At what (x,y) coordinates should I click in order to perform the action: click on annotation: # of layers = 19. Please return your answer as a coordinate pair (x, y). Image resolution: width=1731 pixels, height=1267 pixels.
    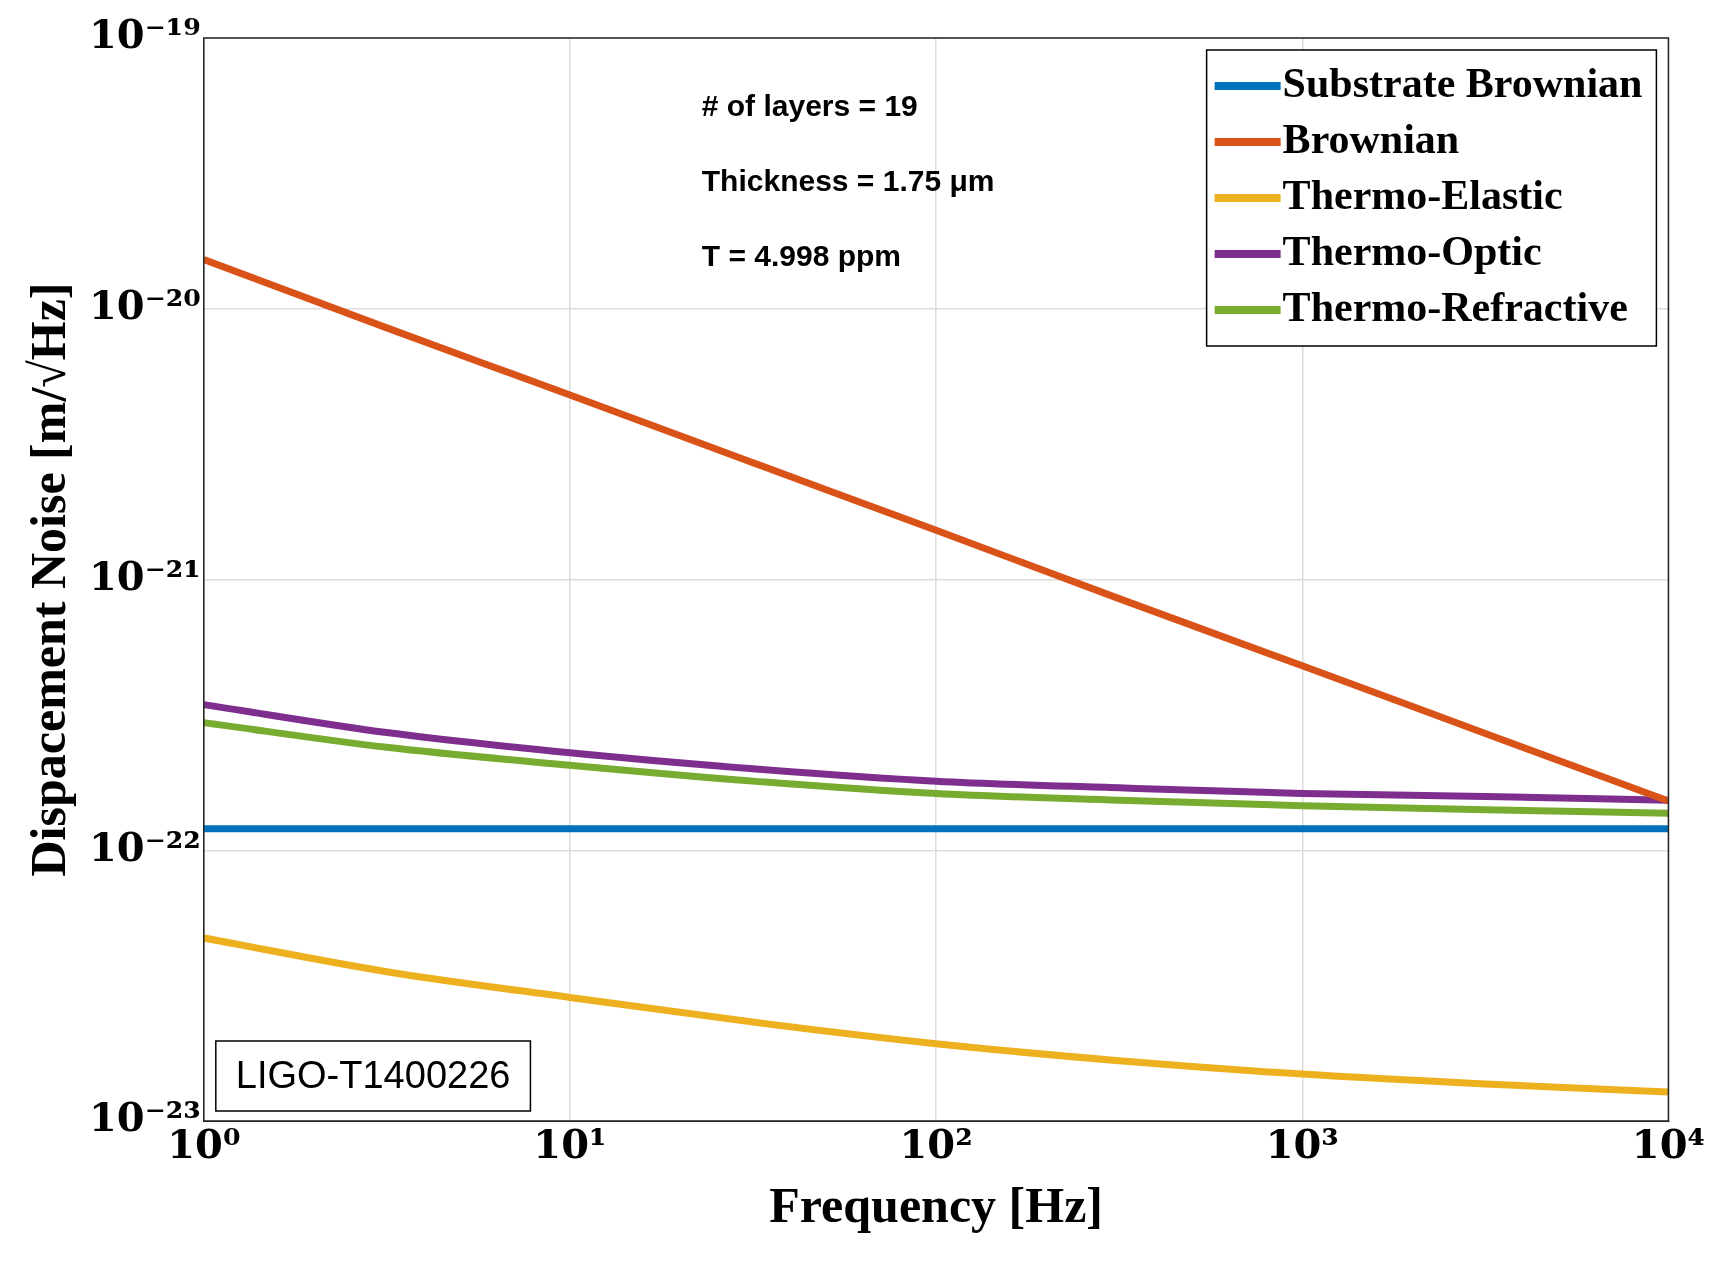
    Looking at the image, I should click on (809, 106).